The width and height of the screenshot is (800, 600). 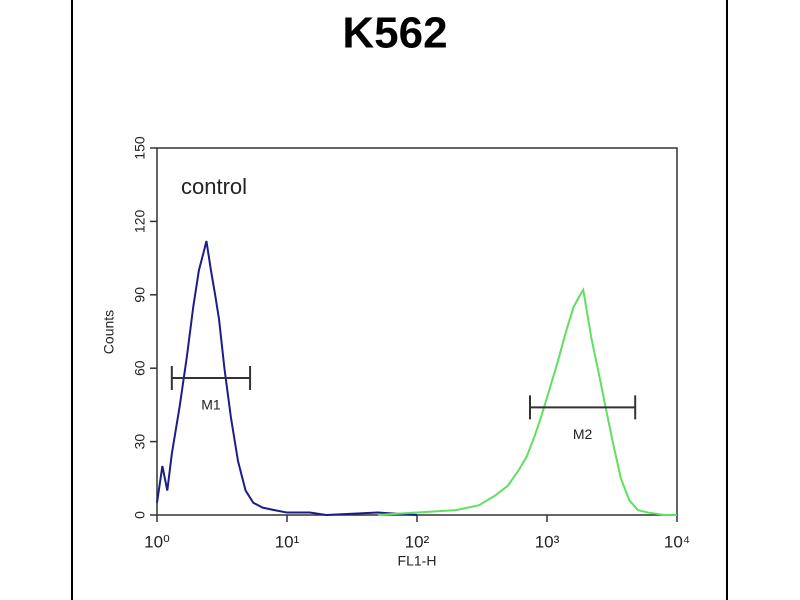 I want to click on y-axis-label: Counts, so click(x=109, y=332).